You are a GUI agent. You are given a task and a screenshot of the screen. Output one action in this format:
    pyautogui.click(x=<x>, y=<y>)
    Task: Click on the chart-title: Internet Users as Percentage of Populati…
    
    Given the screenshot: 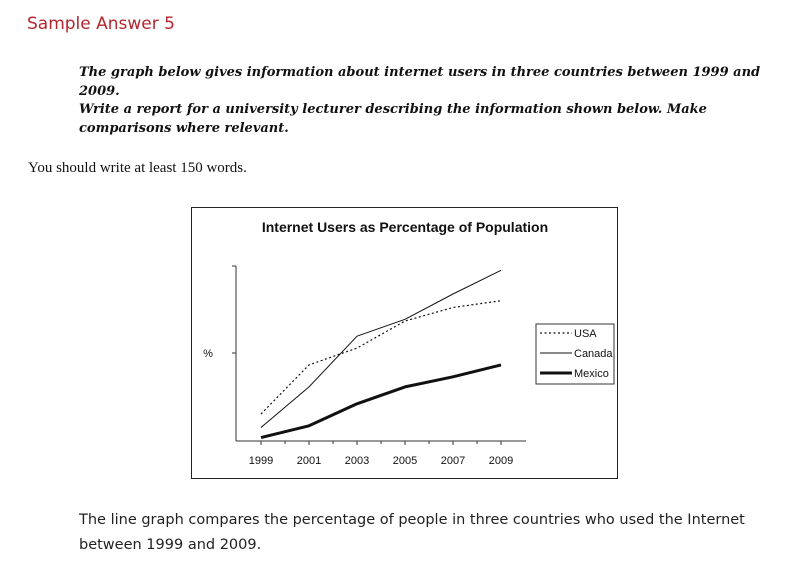 What is the action you would take?
    pyautogui.click(x=405, y=227)
    